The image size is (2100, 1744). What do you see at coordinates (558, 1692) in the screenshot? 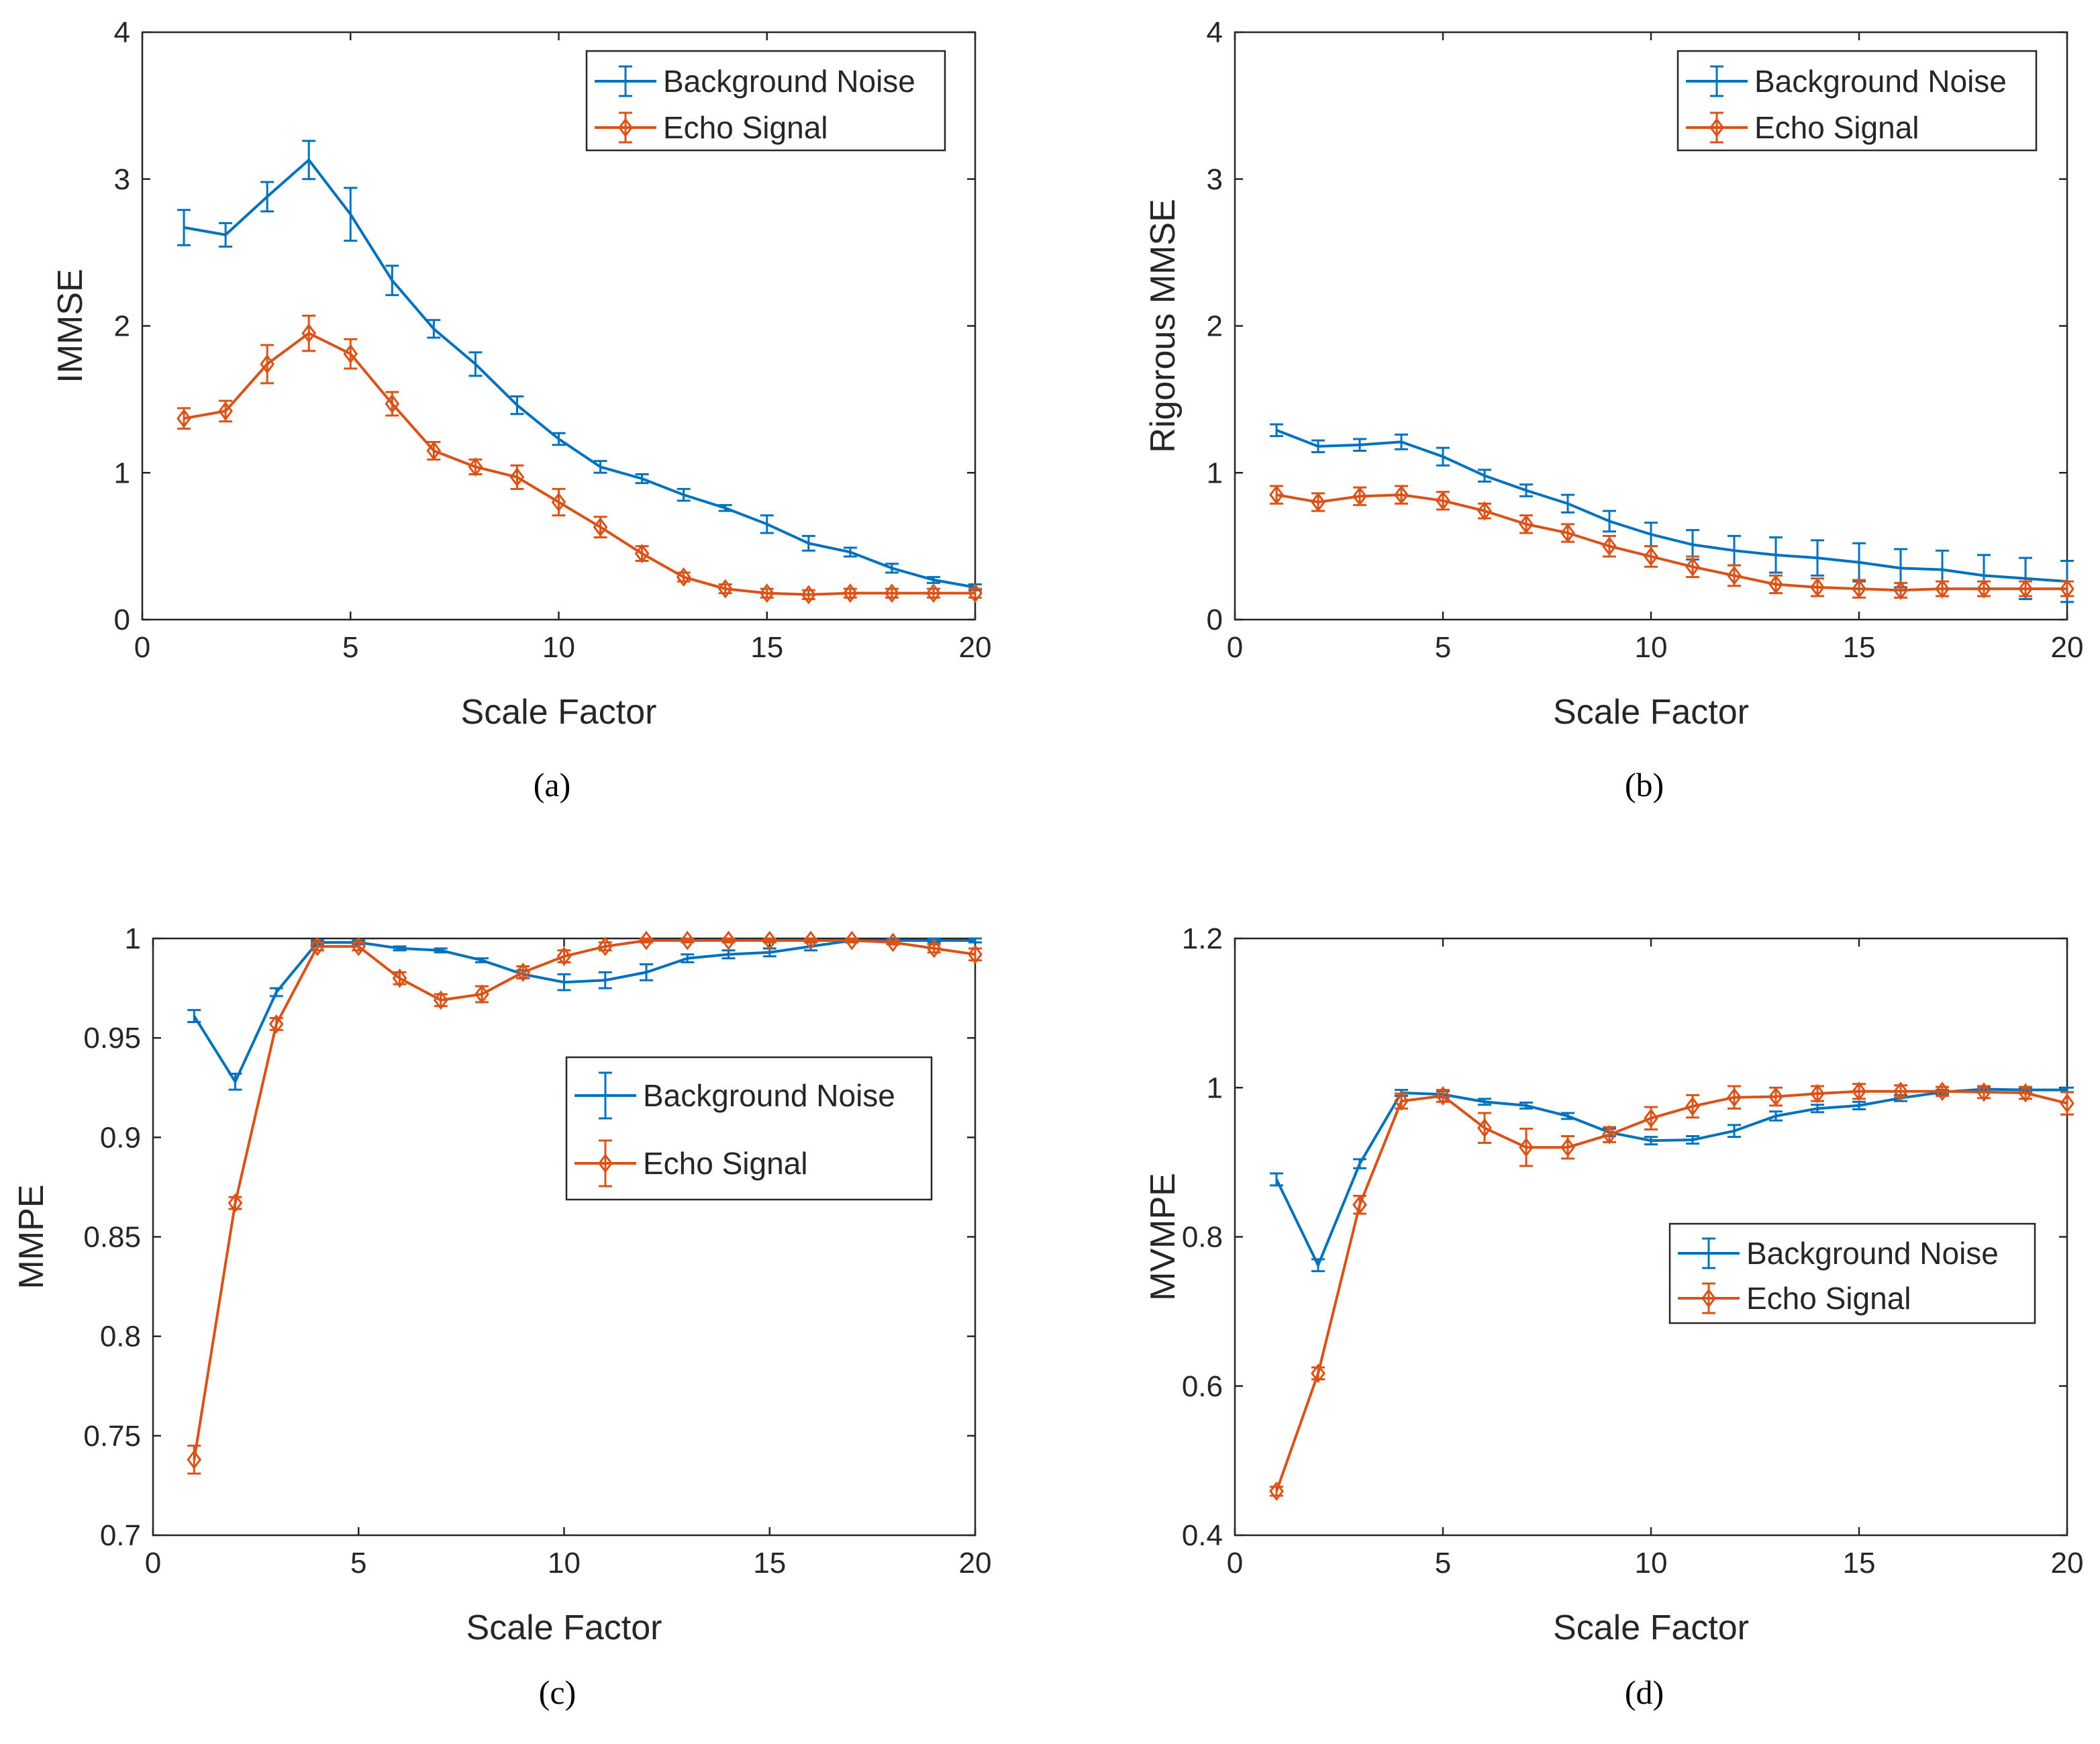
I see `panel-caption: (c)` at bounding box center [558, 1692].